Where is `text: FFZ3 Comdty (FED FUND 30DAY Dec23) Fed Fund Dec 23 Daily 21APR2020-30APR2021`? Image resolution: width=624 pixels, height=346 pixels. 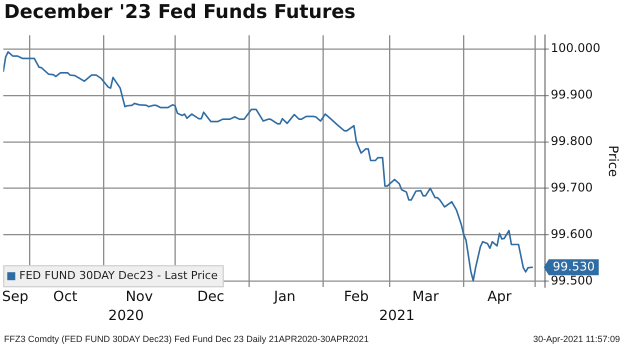
text: FFZ3 Comdty (FED FUND 30DAY Dec23) Fed Fund Dec 23 Daily 21APR2020-30APR2021 is located at coordinates (186, 339).